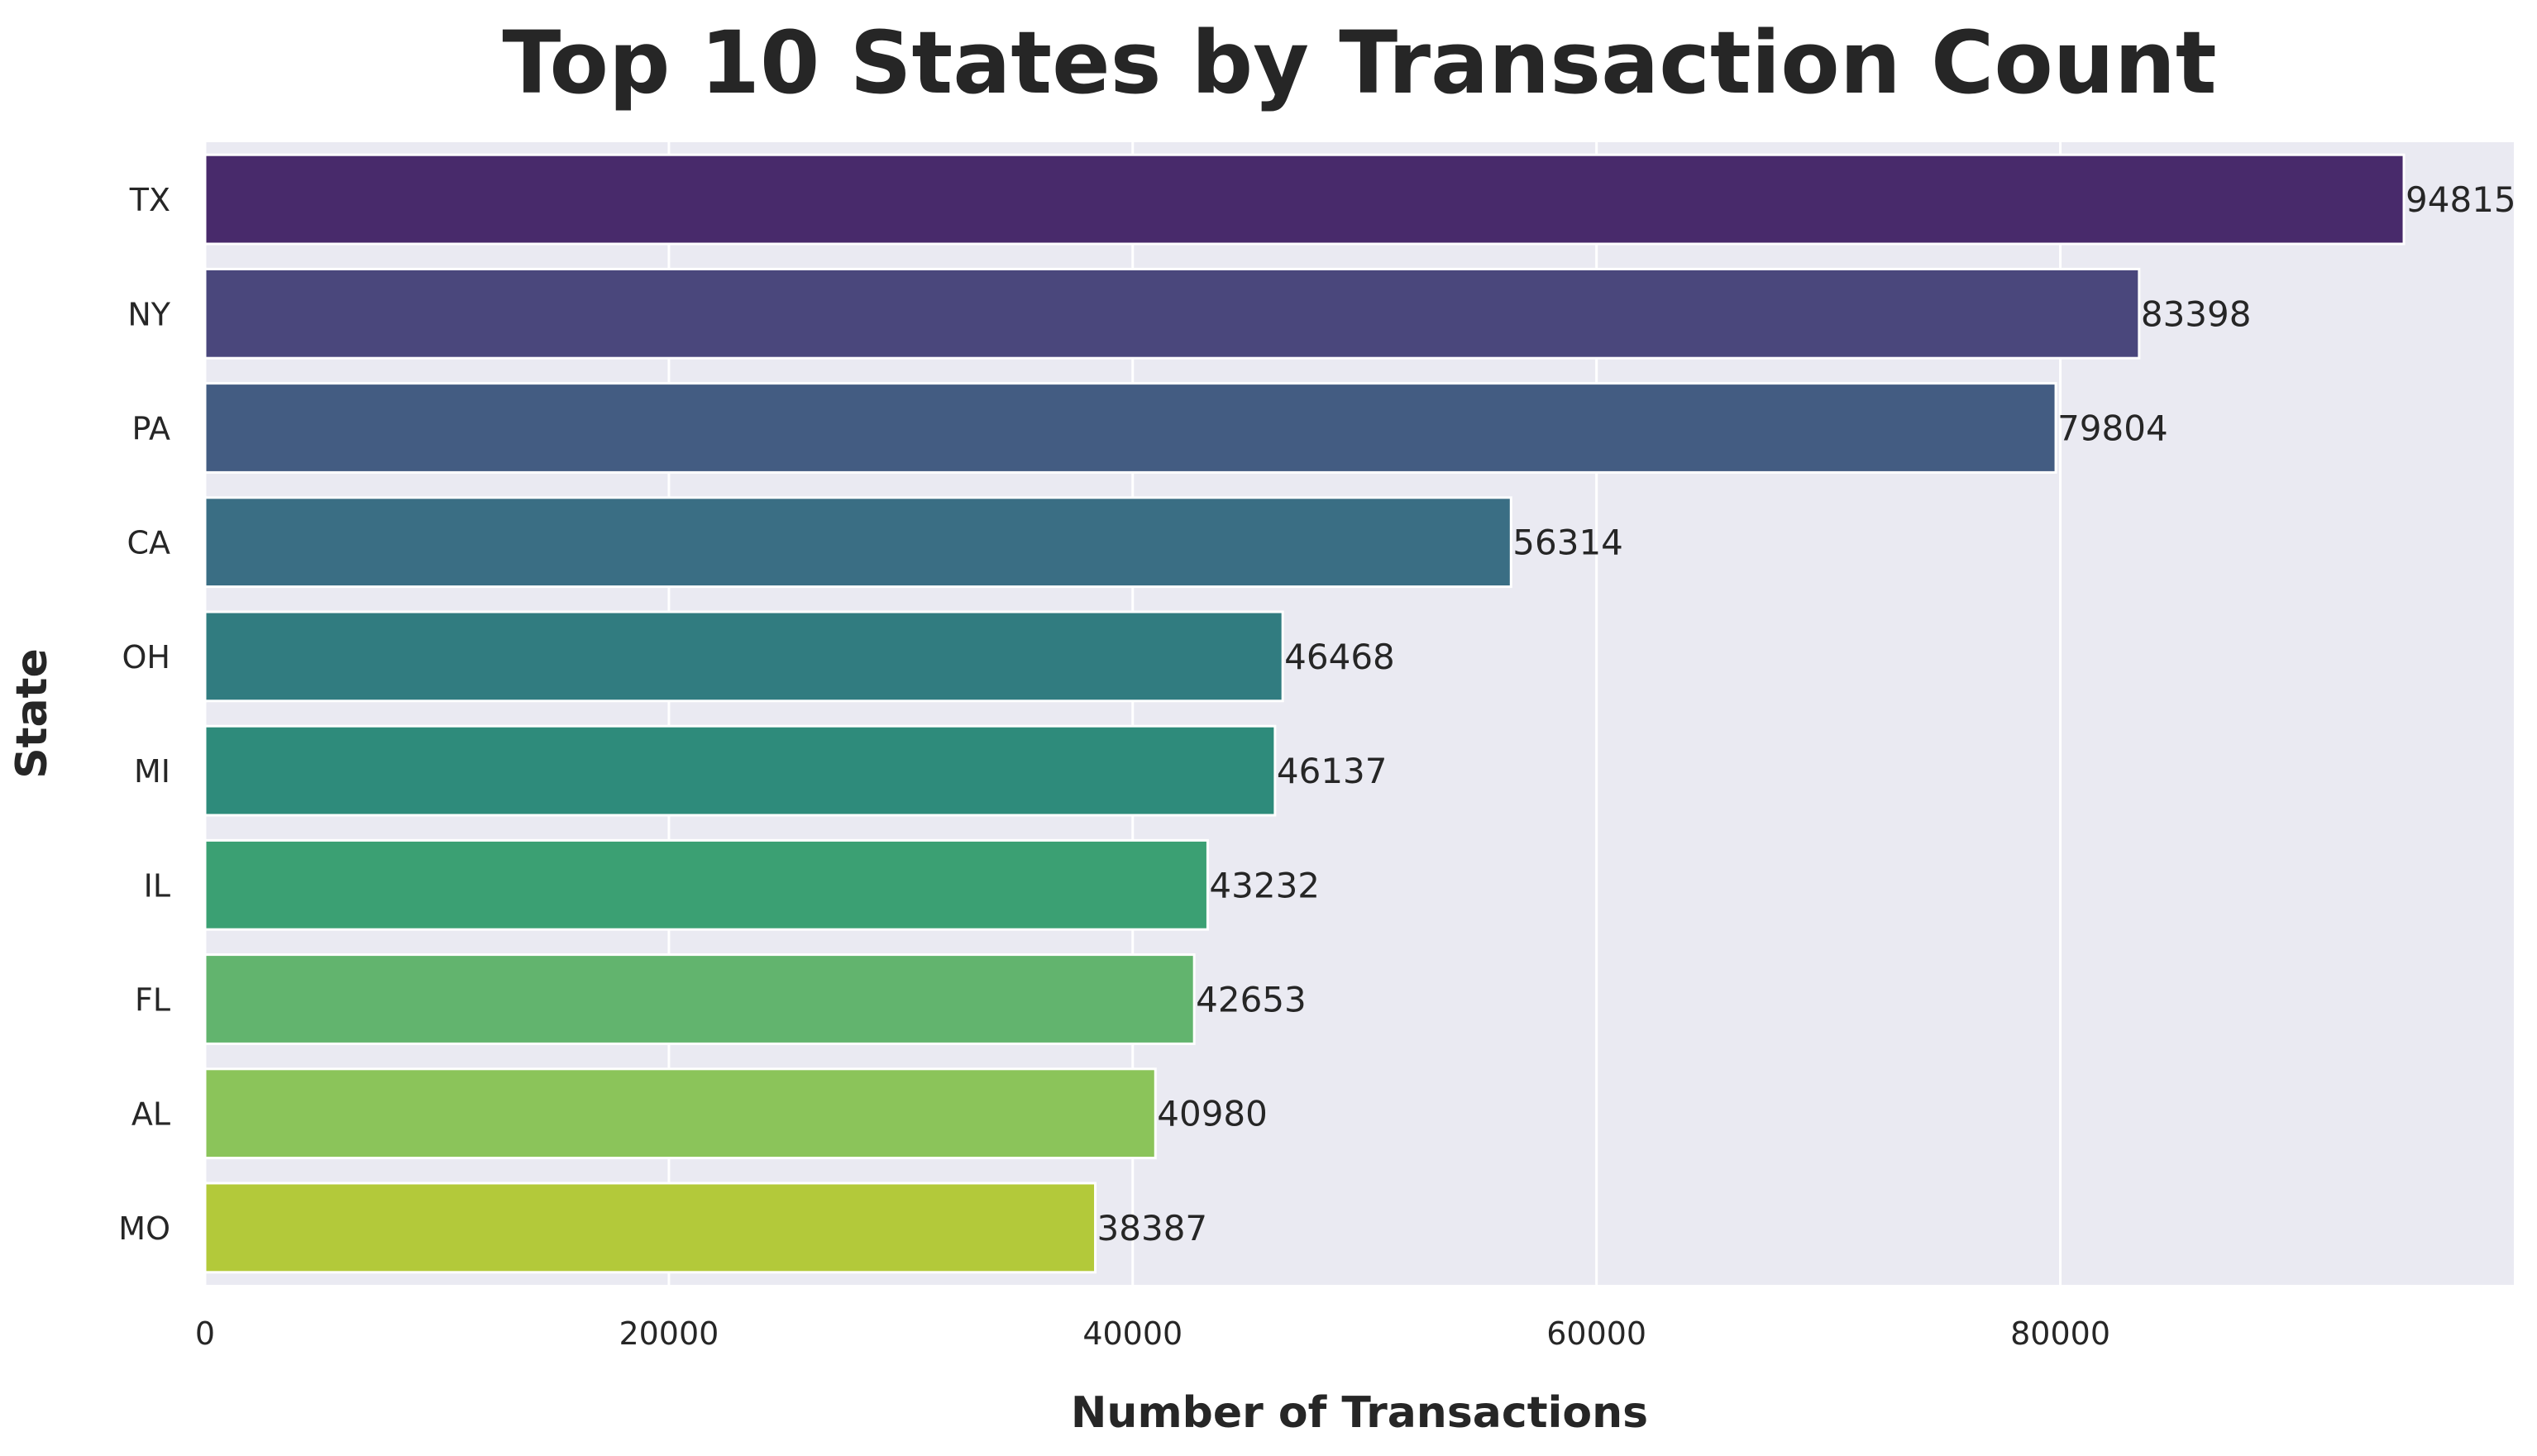 This screenshot has height=1456, width=2537. I want to click on y-tick-label-ny: NY, so click(148, 314).